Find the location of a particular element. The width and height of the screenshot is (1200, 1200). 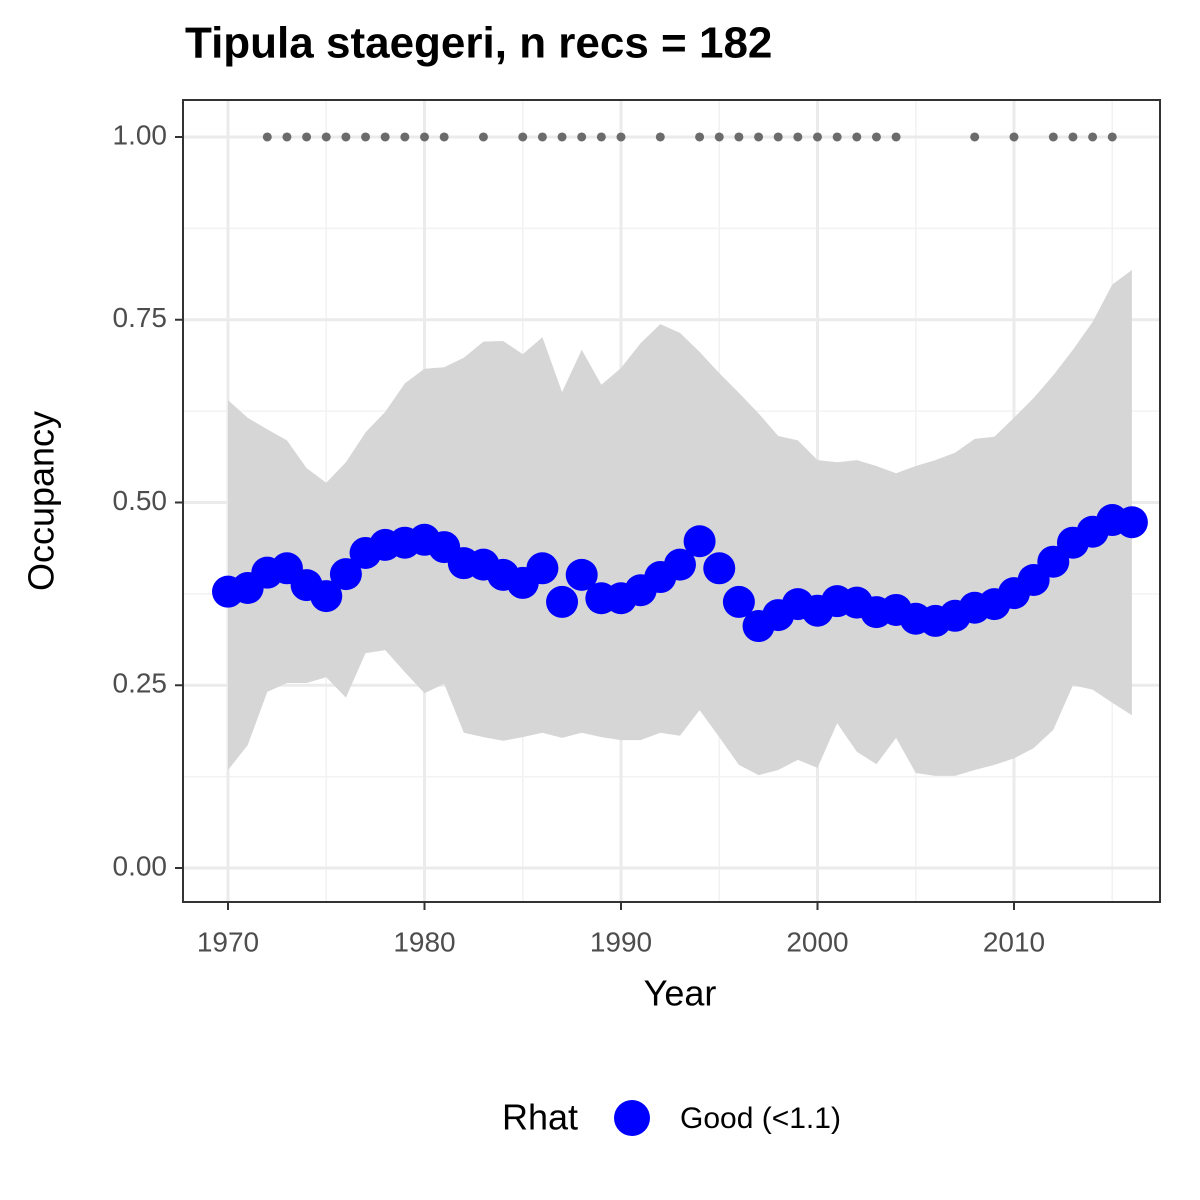

legend-label: Good (<1.1) is located at coordinates (760, 1118).